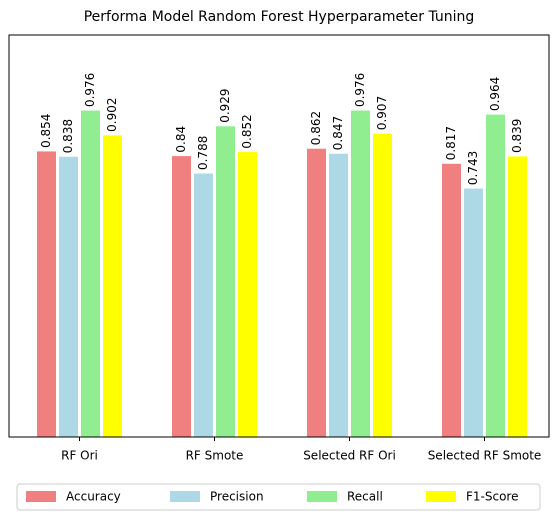 The image size is (555, 515). What do you see at coordinates (451, 143) in the screenshot?
I see `data-label: 0.817` at bounding box center [451, 143].